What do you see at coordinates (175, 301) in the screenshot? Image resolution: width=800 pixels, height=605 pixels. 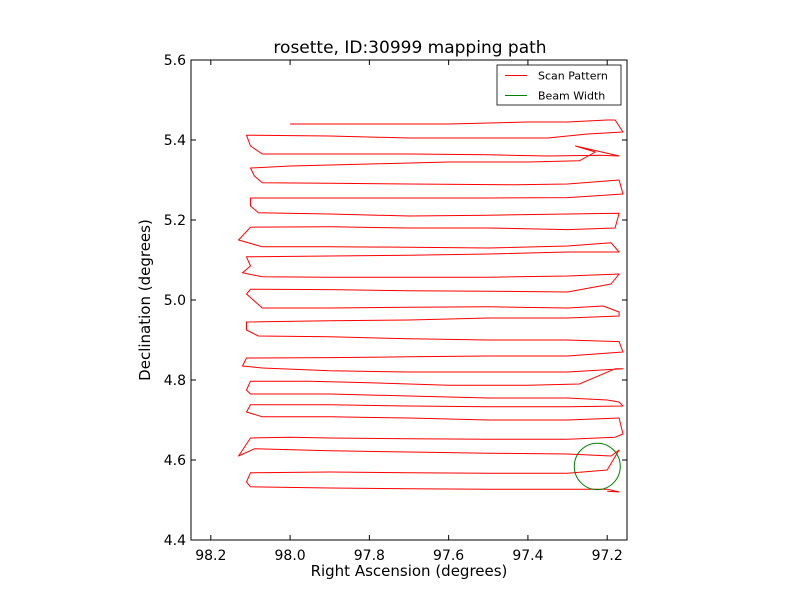 I see `y-tick-label: 5.0` at bounding box center [175, 301].